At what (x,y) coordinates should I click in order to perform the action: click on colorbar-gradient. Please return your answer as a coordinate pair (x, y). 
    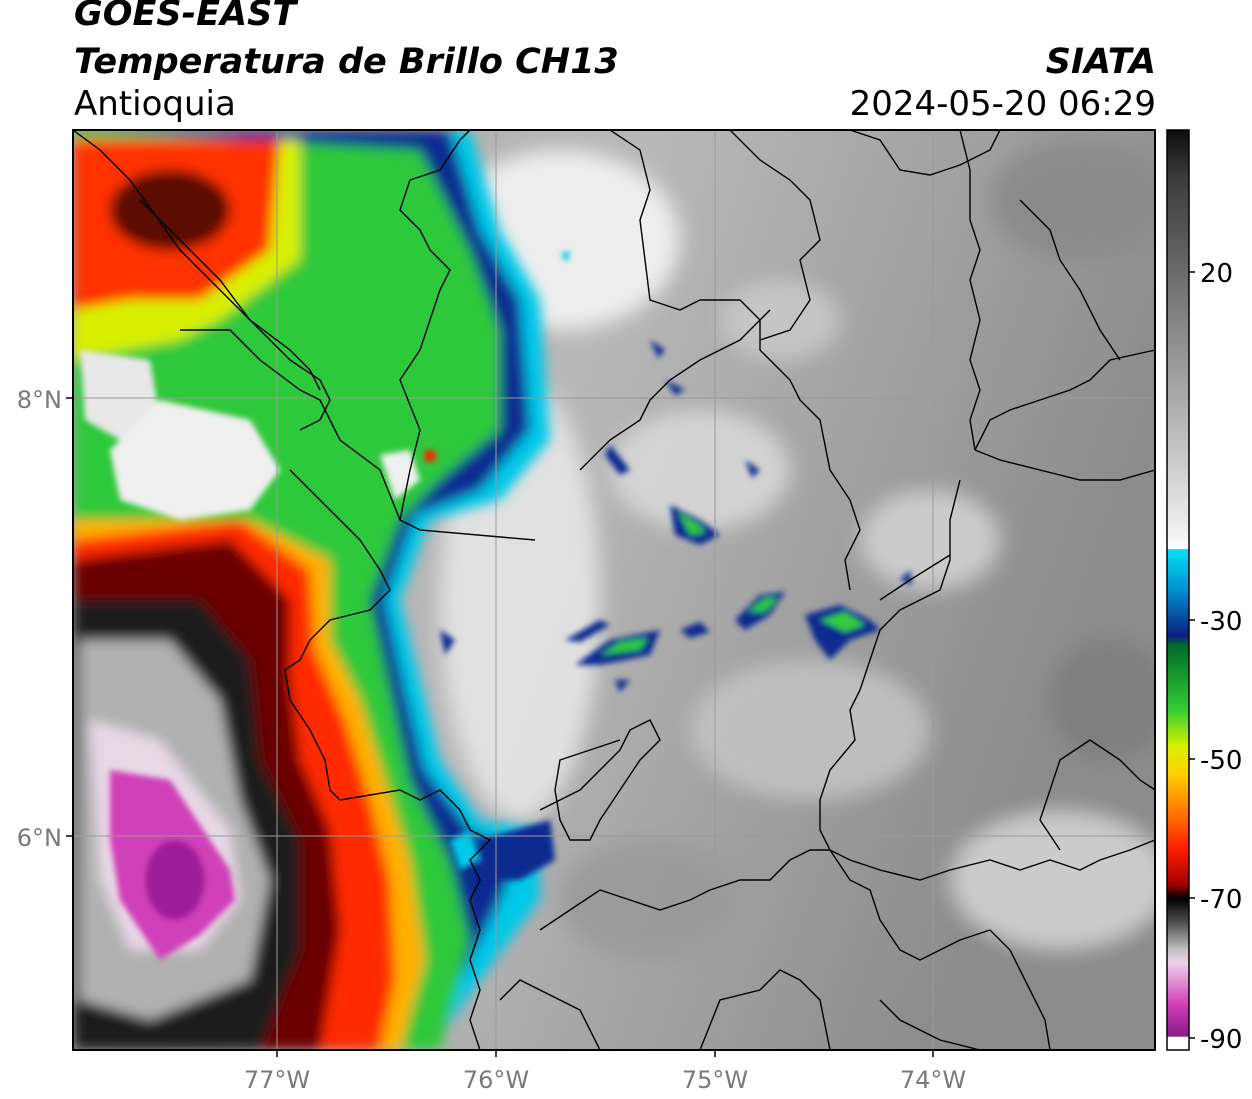
    Looking at the image, I should click on (1178, 590).